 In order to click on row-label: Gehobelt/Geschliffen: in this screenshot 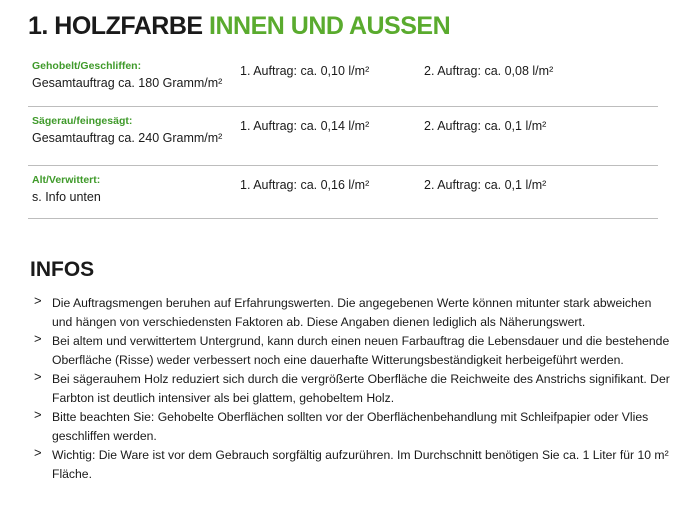, I will do `click(87, 66)`.